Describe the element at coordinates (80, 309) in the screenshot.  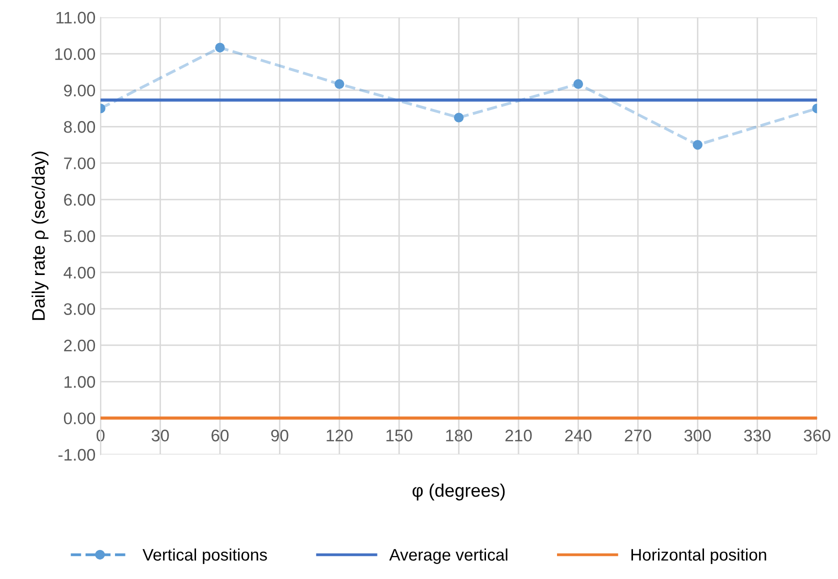
I see `y-tick-label: 3.00` at that location.